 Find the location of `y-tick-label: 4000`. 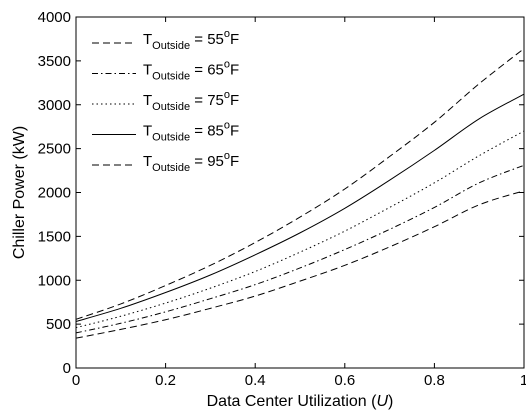

y-tick-label: 4000 is located at coordinates (54, 17).